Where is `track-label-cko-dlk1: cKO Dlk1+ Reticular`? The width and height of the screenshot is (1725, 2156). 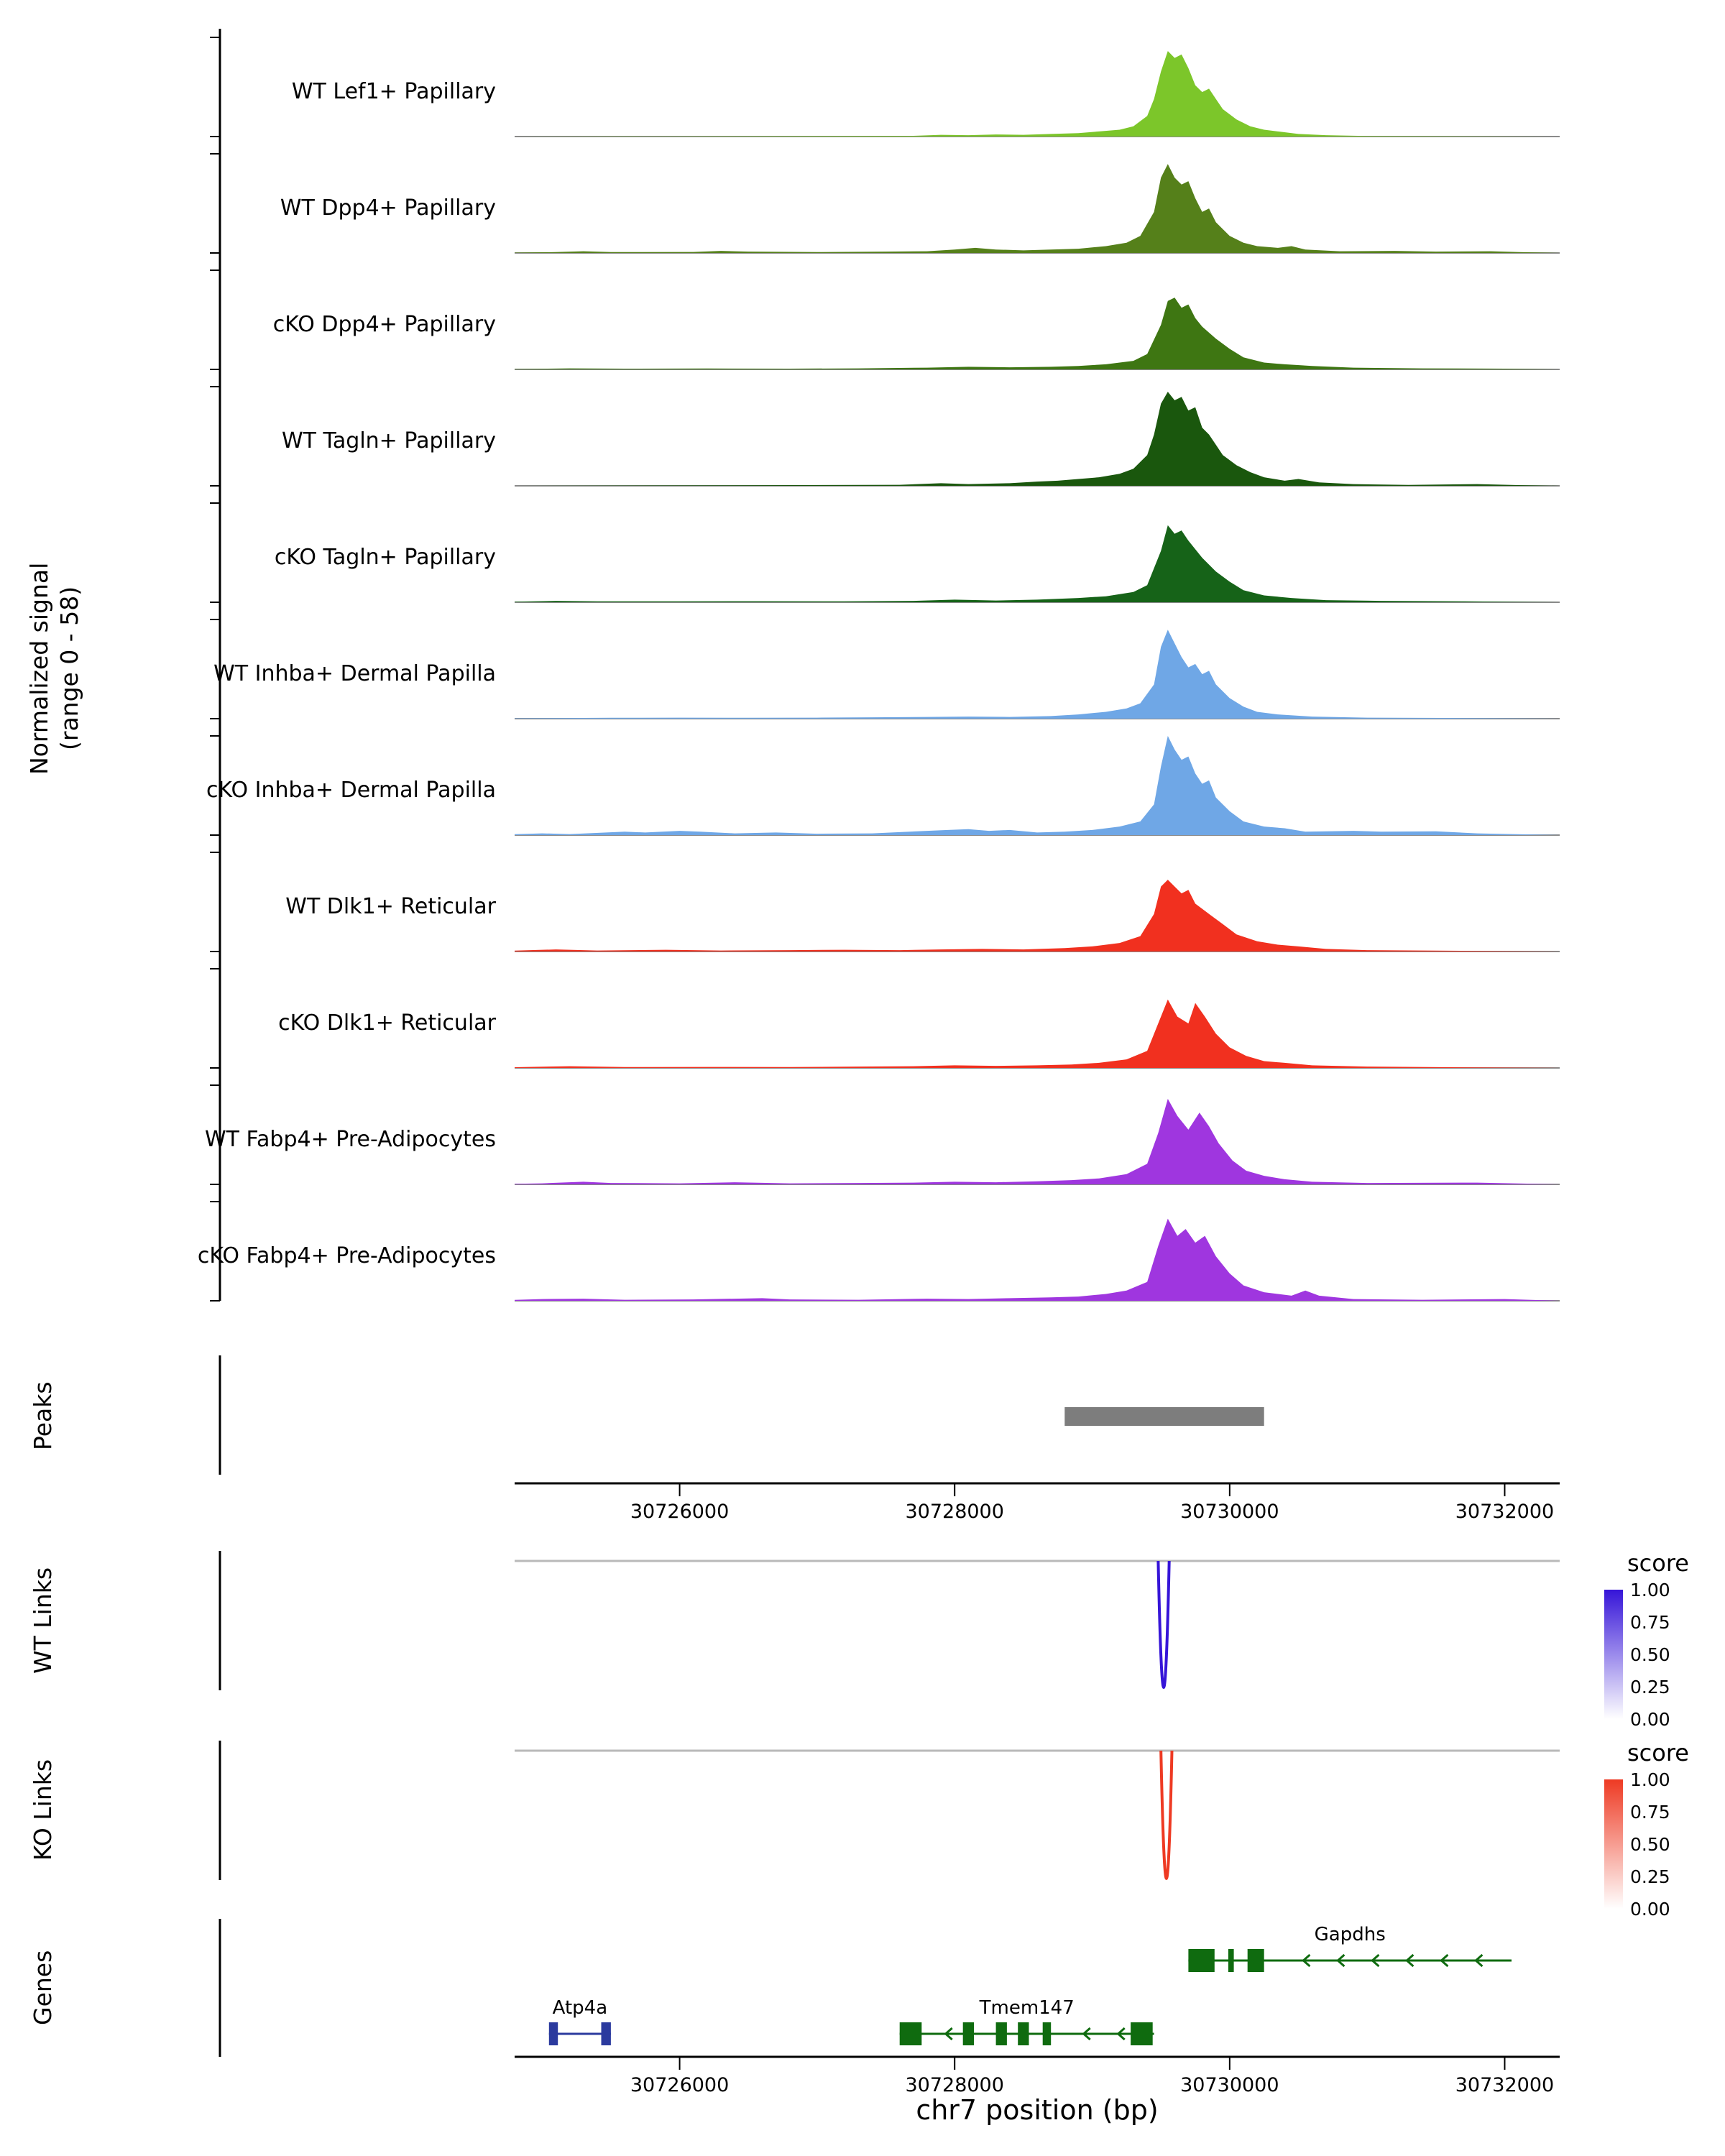 track-label-cko-dlk1: cKO Dlk1+ Reticular is located at coordinates (387, 1023).